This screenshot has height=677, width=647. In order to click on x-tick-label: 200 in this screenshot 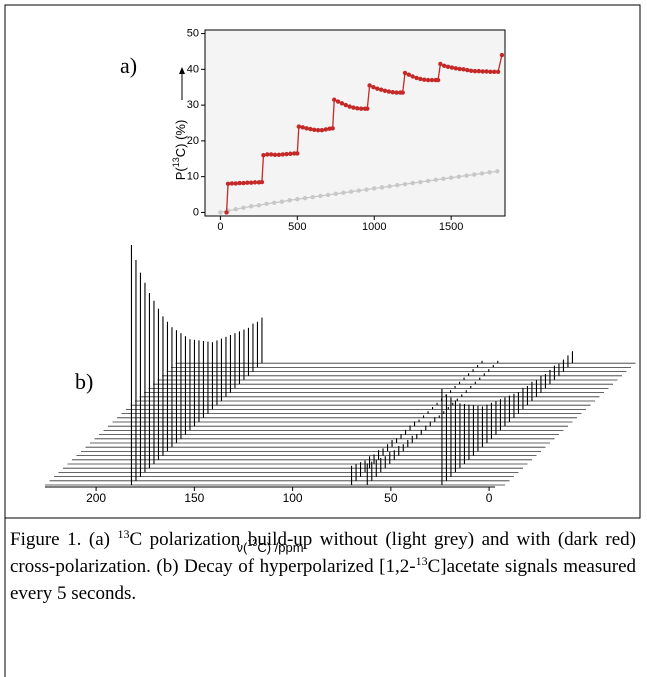, I will do `click(96, 498)`.